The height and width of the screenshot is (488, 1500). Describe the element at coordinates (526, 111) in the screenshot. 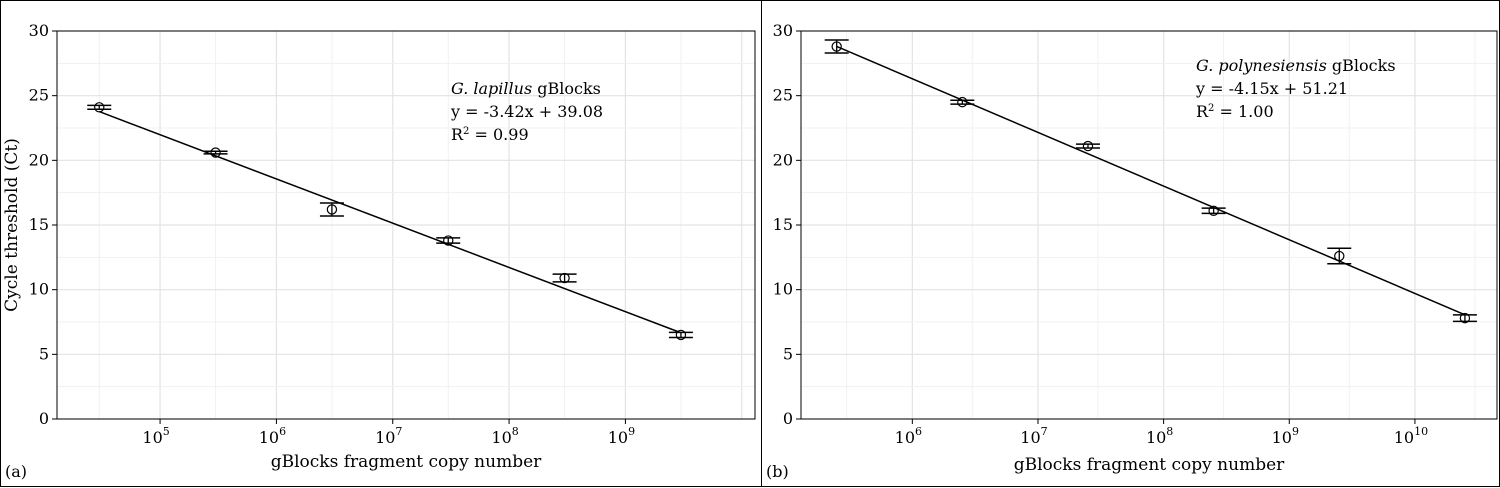

I see `annotation-equation: y = -3.42x + 39.08` at that location.